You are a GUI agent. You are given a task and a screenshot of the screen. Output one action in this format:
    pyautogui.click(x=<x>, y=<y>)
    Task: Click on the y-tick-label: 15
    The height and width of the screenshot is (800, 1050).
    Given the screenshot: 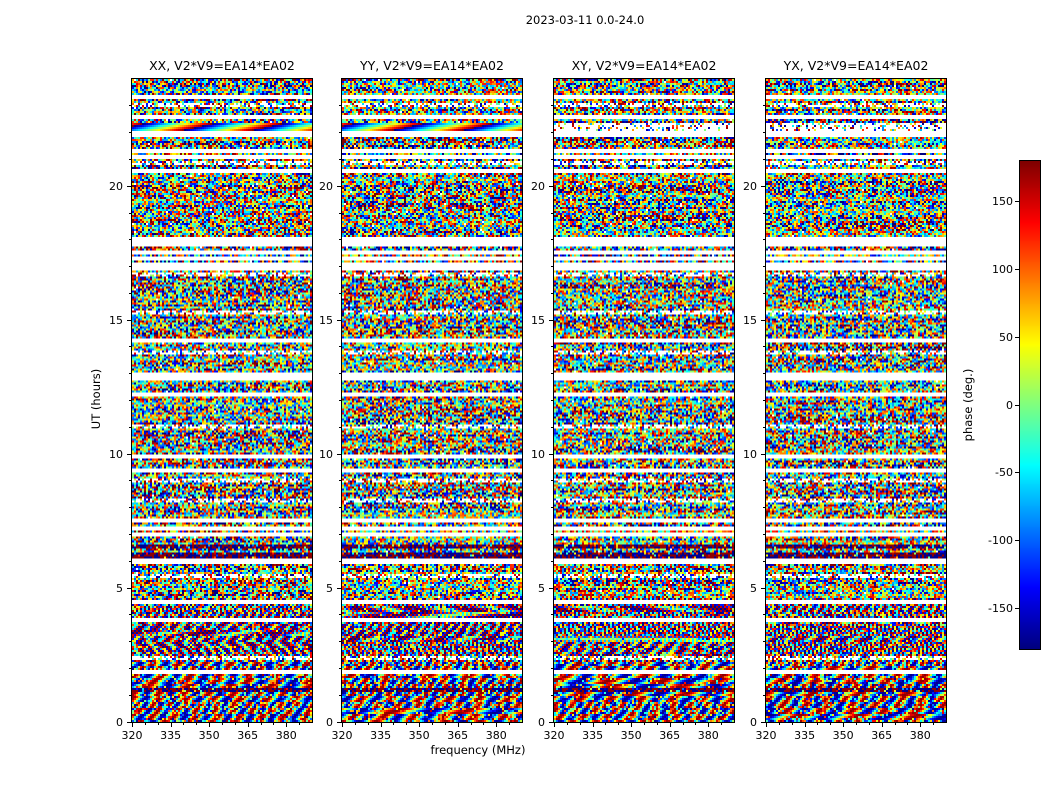 What is the action you would take?
    pyautogui.click(x=750, y=320)
    